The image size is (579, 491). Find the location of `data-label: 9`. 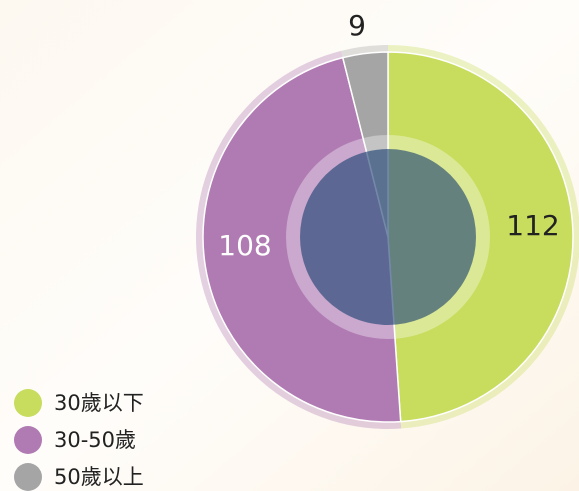

data-label: 9 is located at coordinates (357, 25).